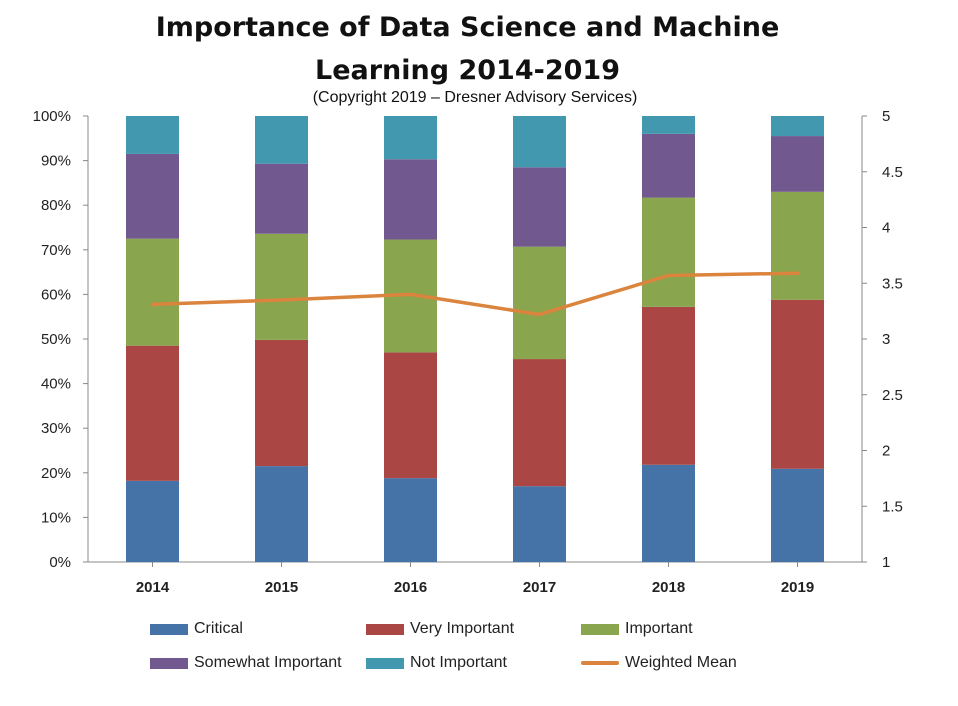  What do you see at coordinates (56, 473) in the screenshot?
I see `left-tick-label: 20%` at bounding box center [56, 473].